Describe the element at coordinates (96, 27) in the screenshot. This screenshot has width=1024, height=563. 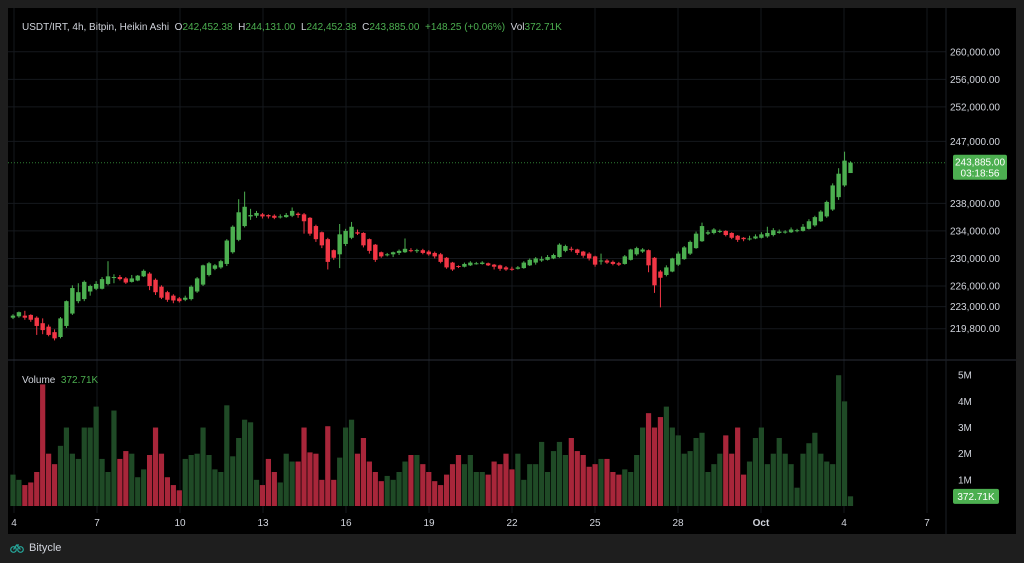
I see `symbol-title: USDT/IRT, 4h, Bitpin, Heikin Ashi` at that location.